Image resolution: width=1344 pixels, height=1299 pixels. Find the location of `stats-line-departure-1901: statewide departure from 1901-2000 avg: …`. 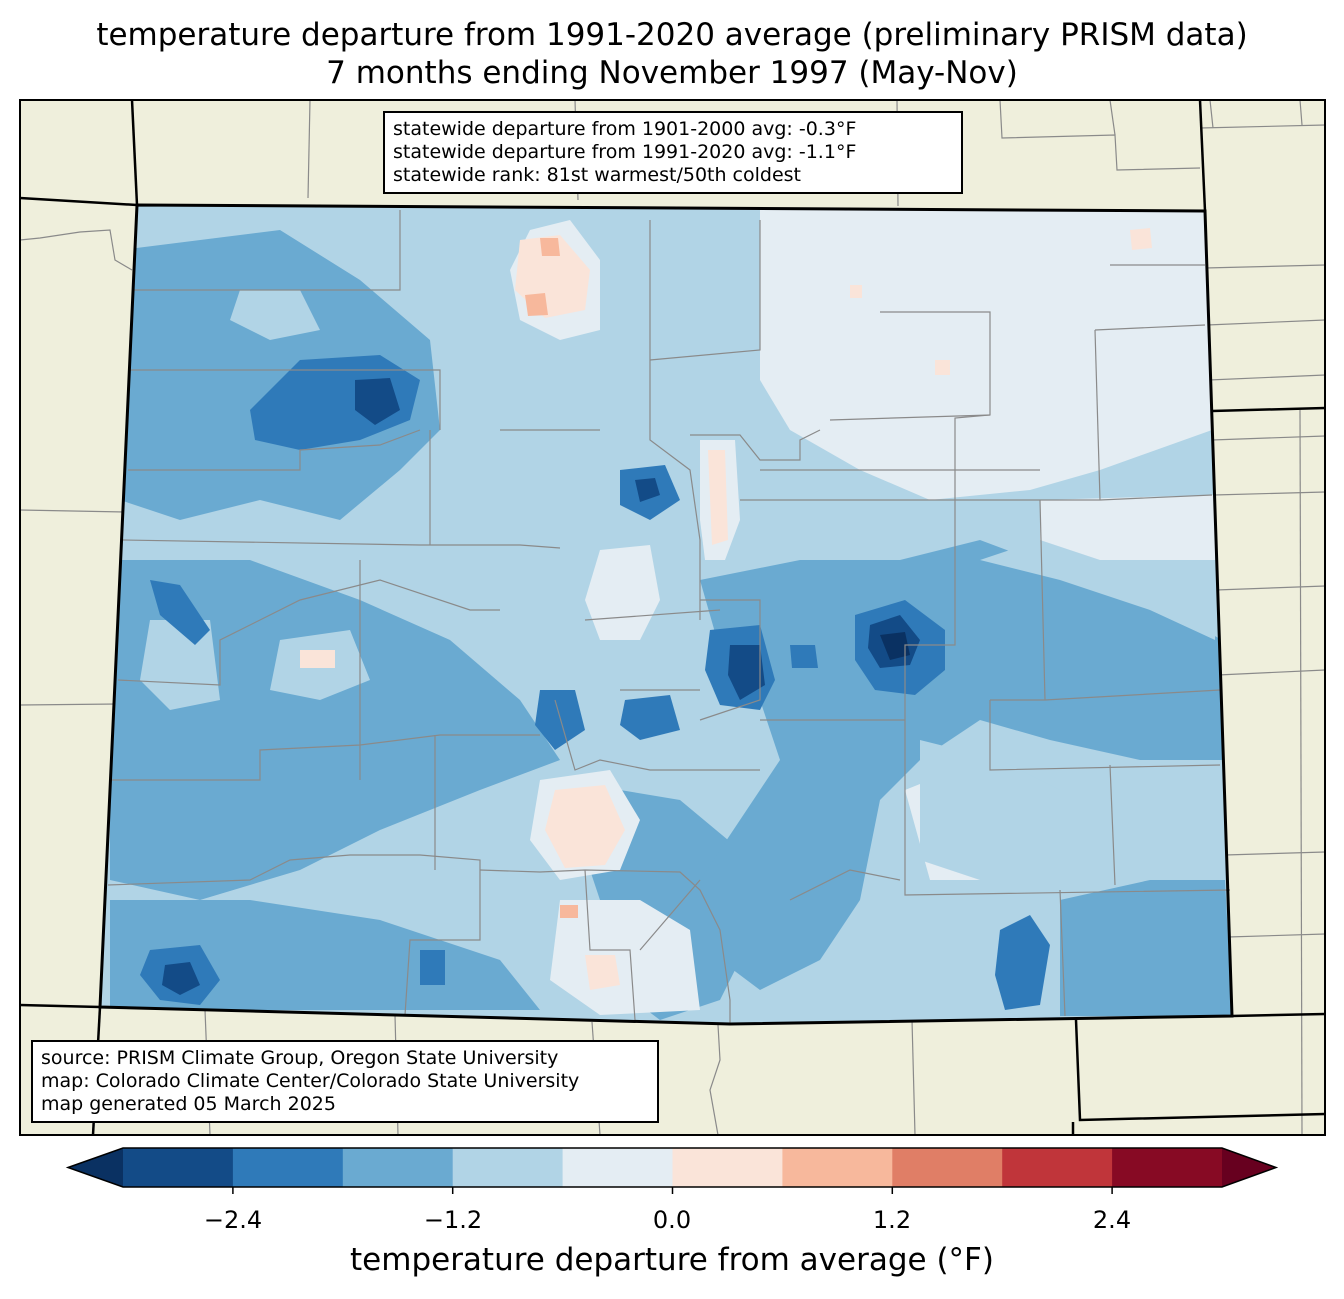

stats-line-departure-1901: statewide departure from 1901-2000 avg: … is located at coordinates (625, 129).